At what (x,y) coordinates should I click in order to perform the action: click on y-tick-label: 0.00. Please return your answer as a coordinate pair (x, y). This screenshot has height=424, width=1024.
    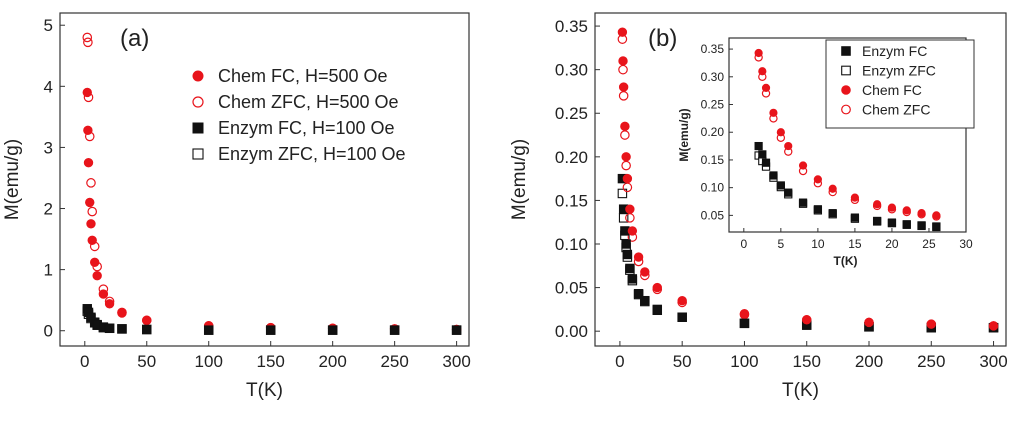
    Looking at the image, I should click on (571, 331).